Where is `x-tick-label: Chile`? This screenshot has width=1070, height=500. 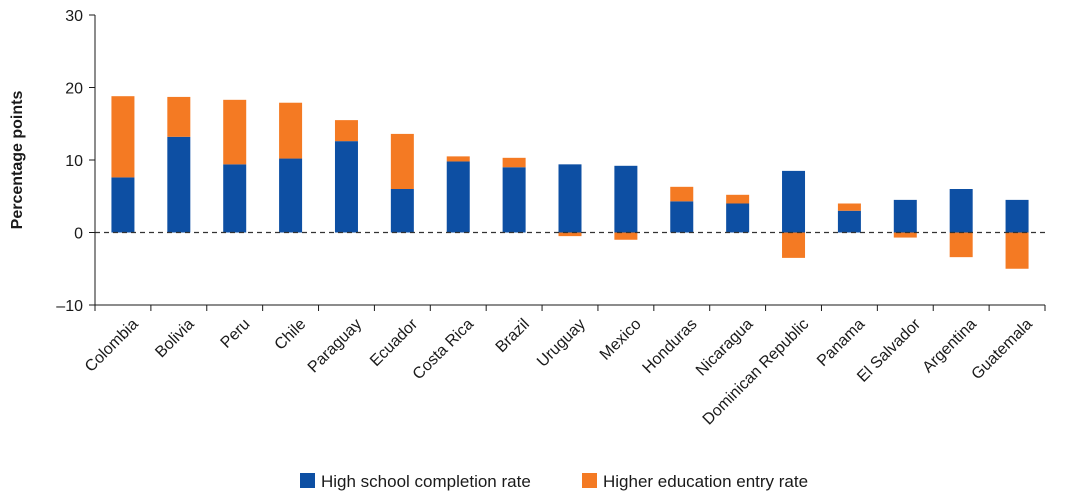
x-tick-label: Chile is located at coordinates (291, 335).